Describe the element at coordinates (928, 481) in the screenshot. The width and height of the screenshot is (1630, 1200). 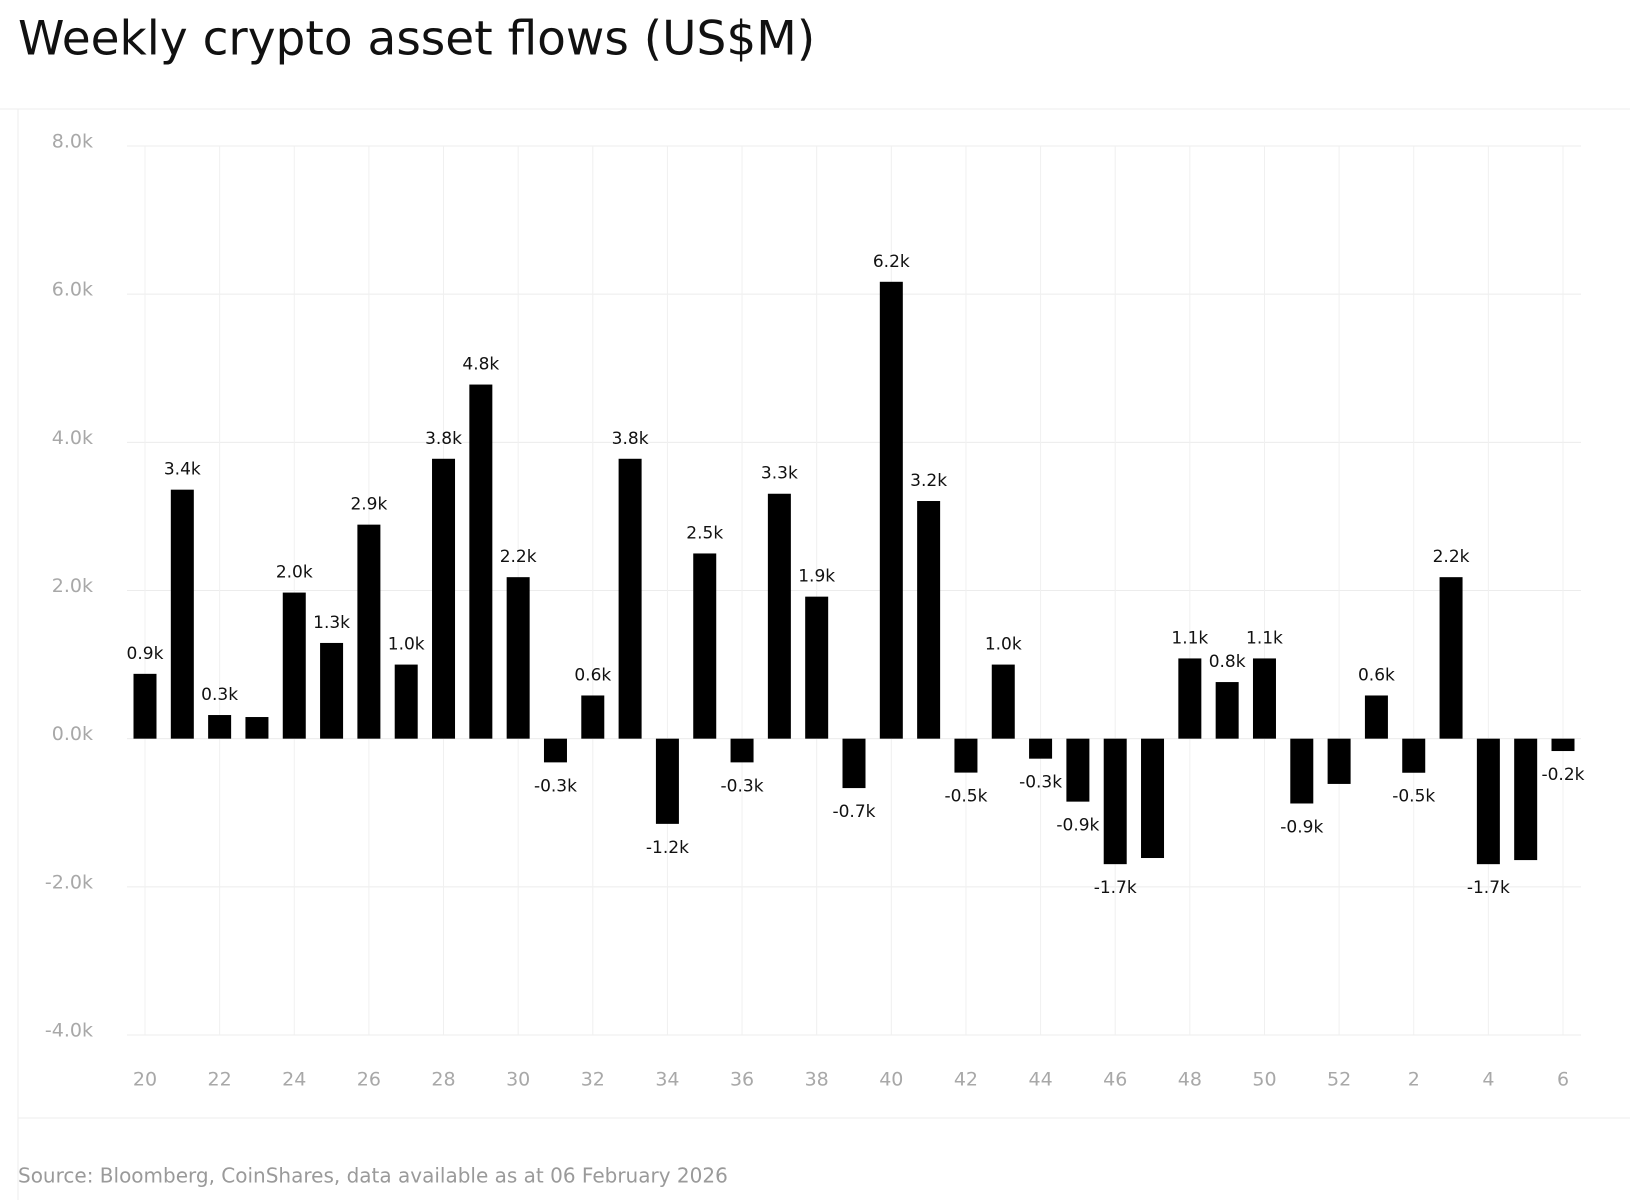
I see `value-label: 3.2k` at that location.